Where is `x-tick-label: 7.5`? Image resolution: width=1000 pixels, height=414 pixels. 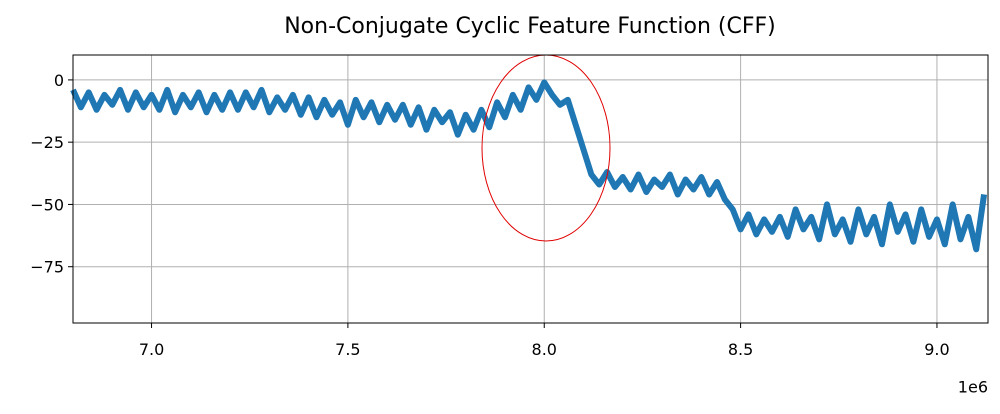 x-tick-label: 7.5 is located at coordinates (347, 349).